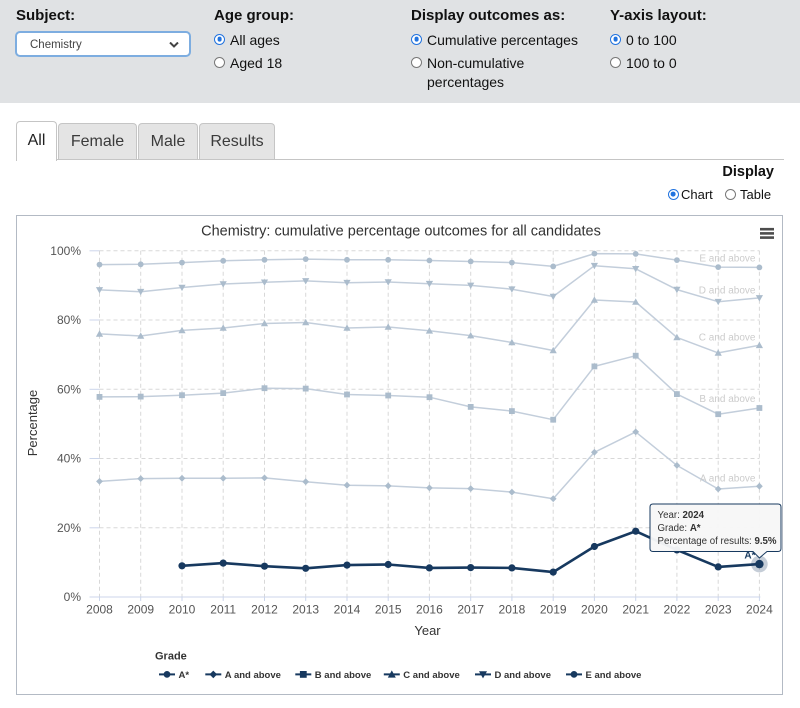 The image size is (800, 708). What do you see at coordinates (69, 528) in the screenshot?
I see `svg-text: 20%` at bounding box center [69, 528].